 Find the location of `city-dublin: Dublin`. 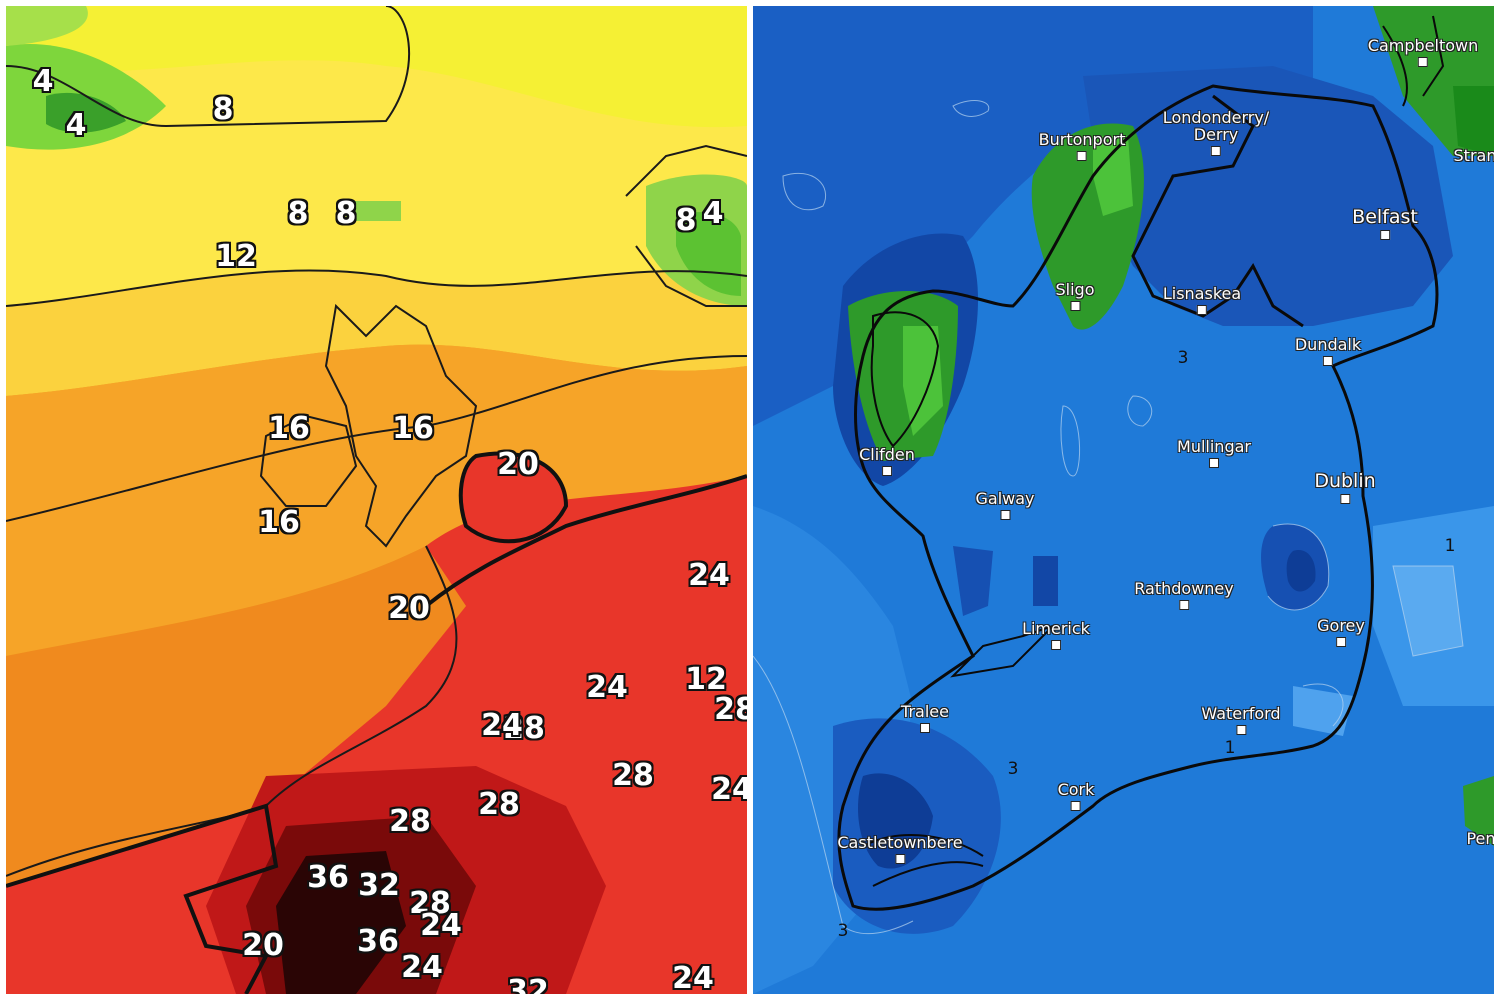

city-dublin: Dublin is located at coordinates (1345, 487).